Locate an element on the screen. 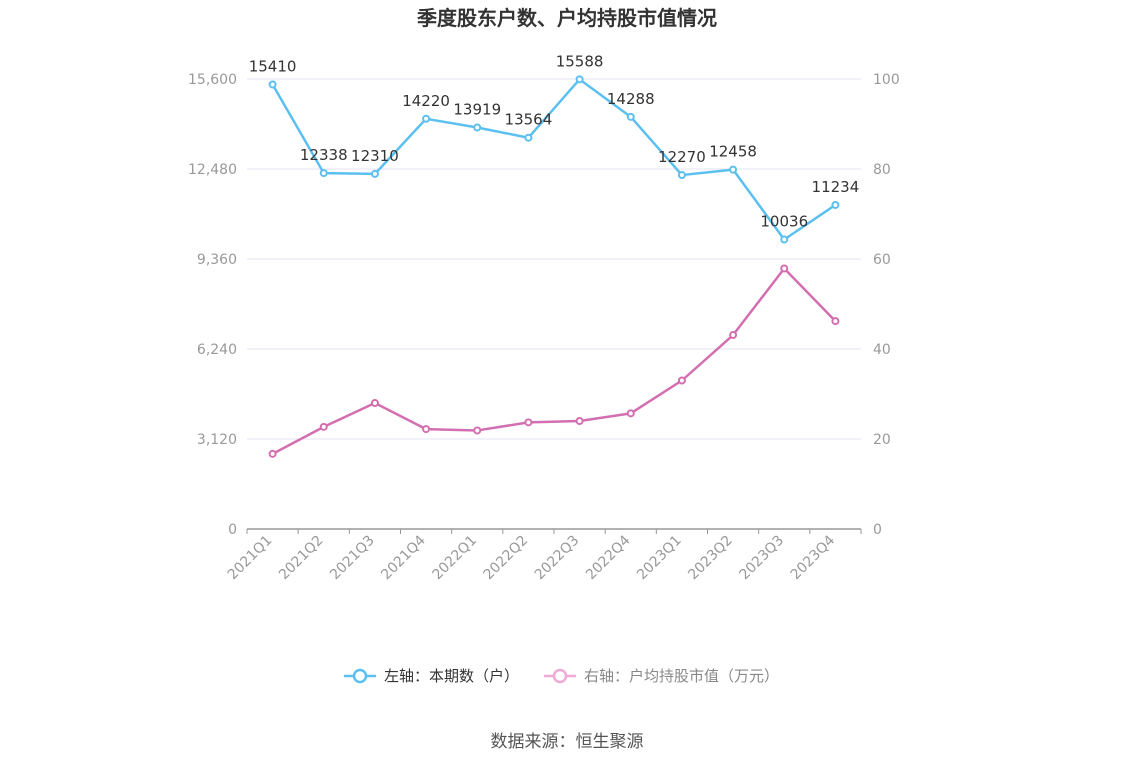 The height and width of the screenshot is (766, 1134). right-tick-label: 60 is located at coordinates (882, 260).